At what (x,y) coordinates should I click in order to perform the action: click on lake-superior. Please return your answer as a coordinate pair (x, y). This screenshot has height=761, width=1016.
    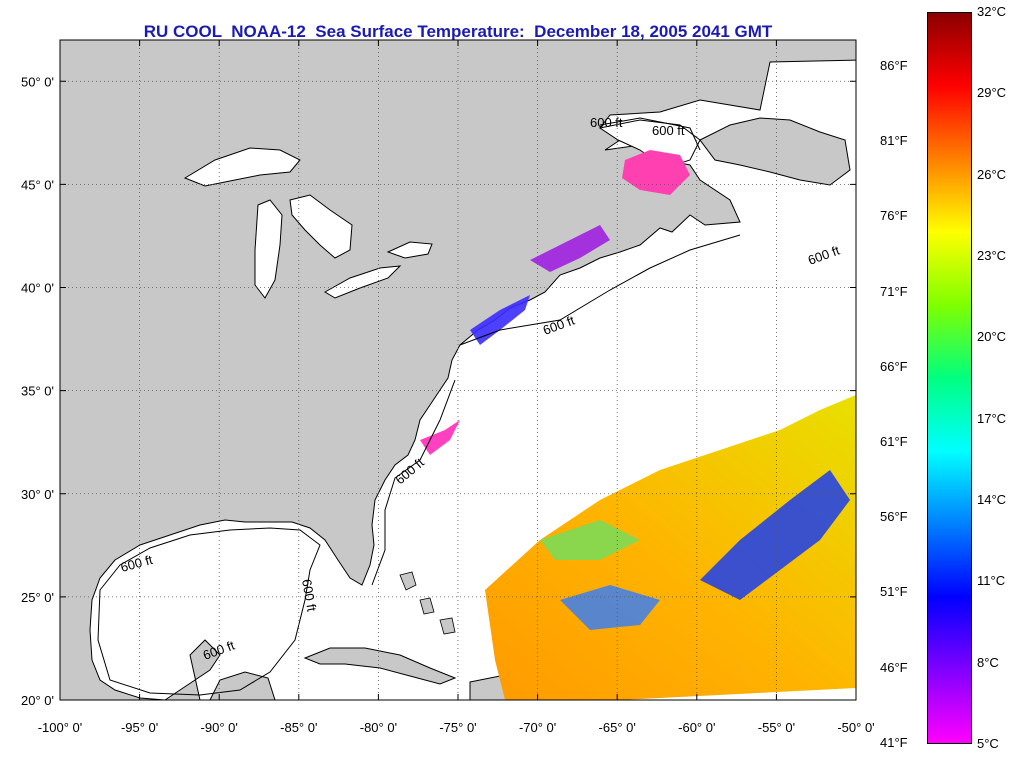
    Looking at the image, I should click on (242, 167).